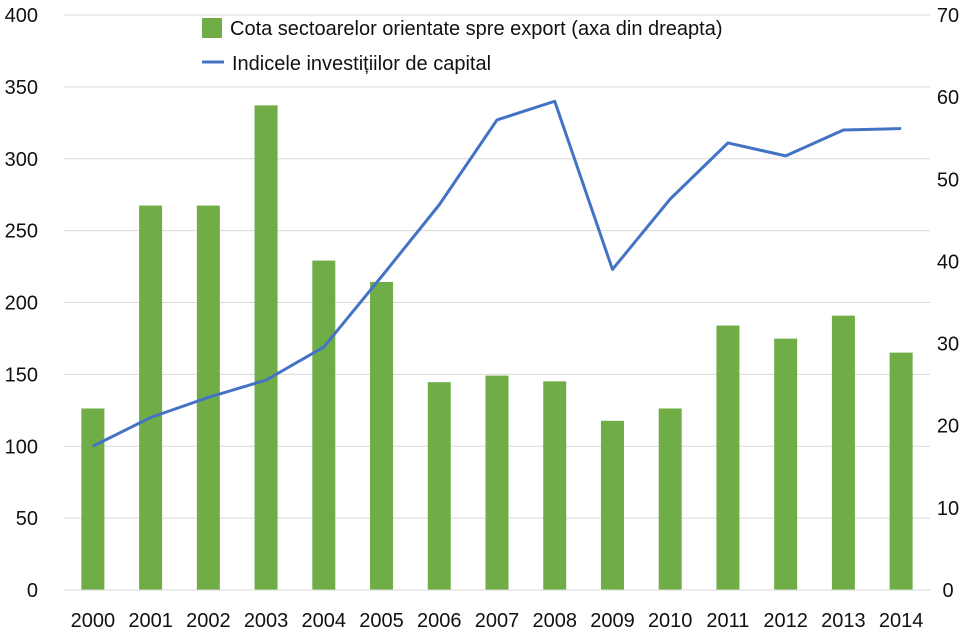 The height and width of the screenshot is (638, 976). Describe the element at coordinates (901, 621) in the screenshot. I see `x-tick-label: 2014` at that location.